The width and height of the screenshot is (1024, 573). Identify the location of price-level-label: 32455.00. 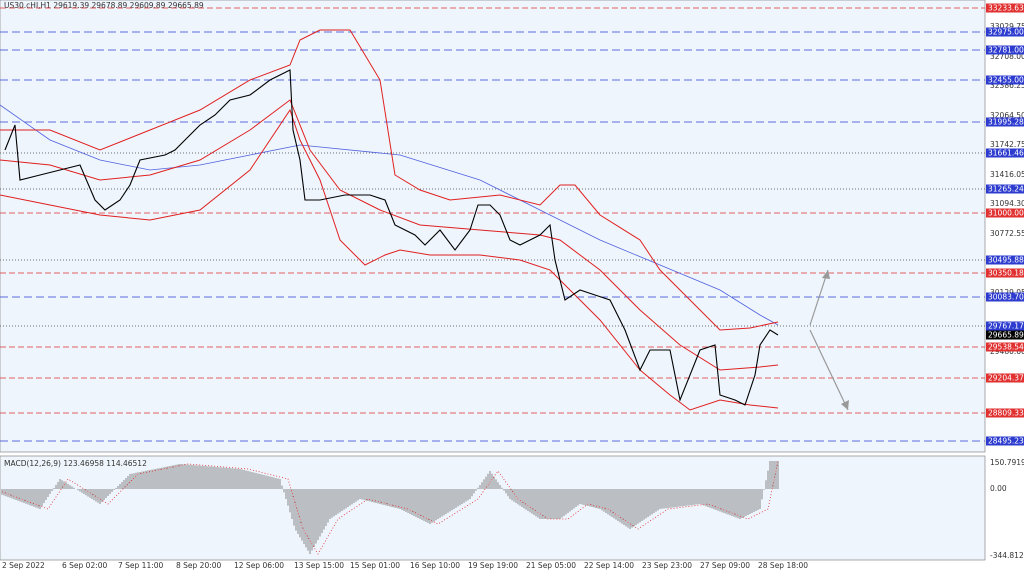
(1006, 80).